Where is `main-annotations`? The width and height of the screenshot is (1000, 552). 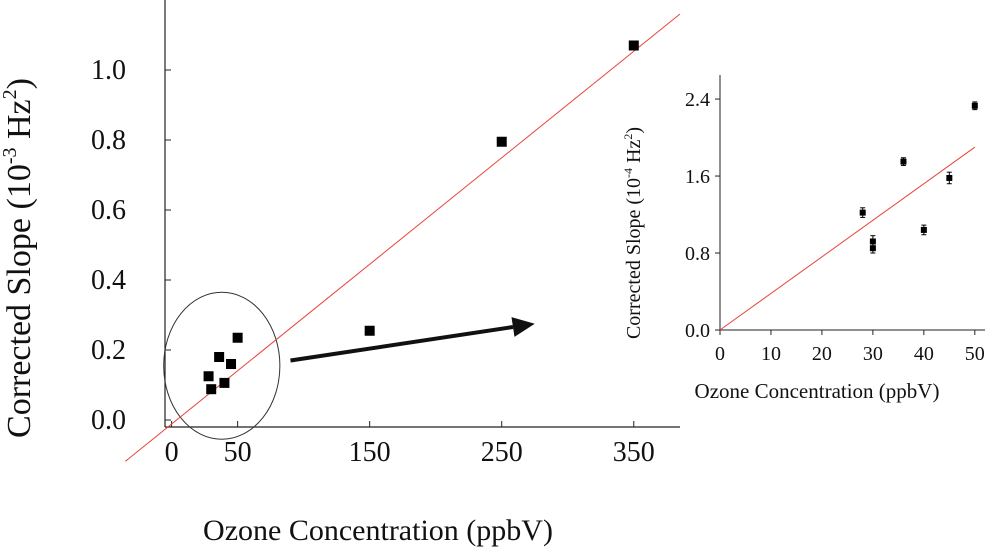 main-annotations is located at coordinates (349, 365).